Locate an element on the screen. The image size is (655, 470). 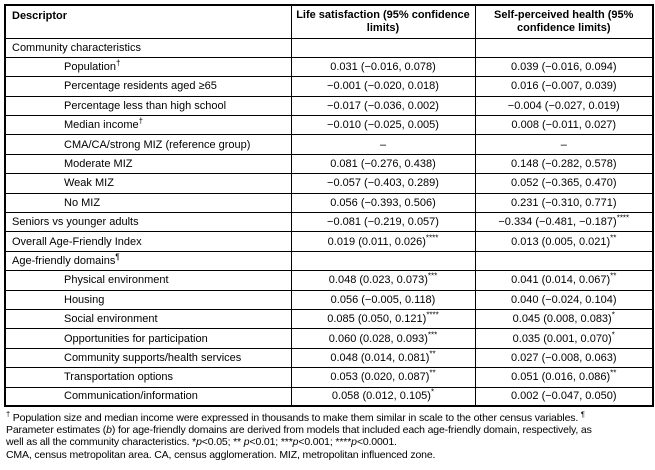
descriptor-cell: Community supports/health services is located at coordinates (148, 358).